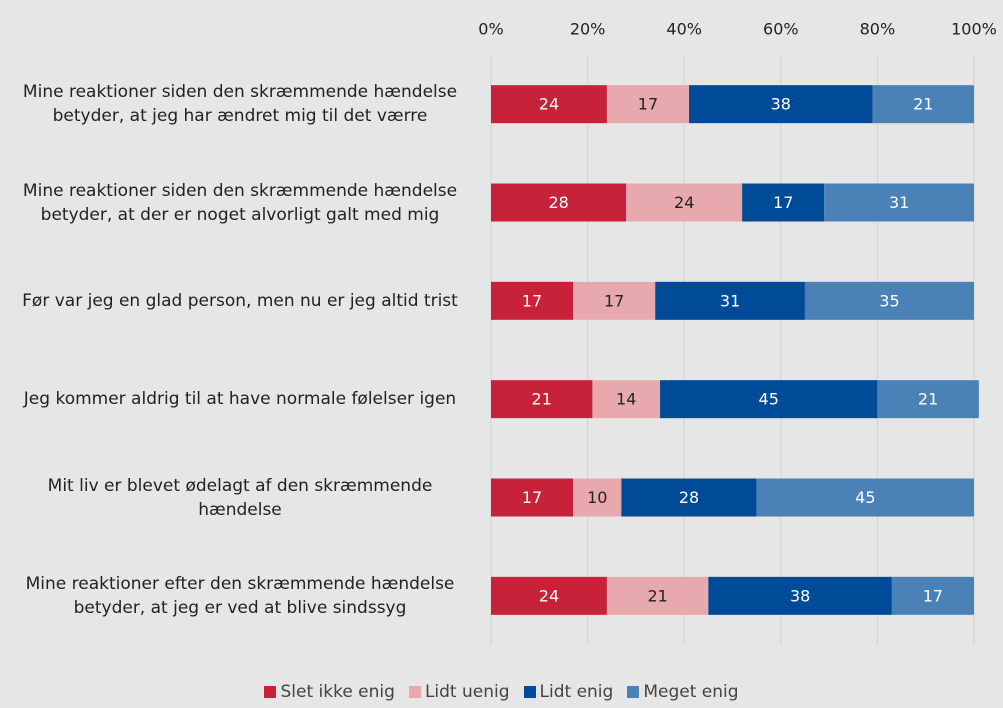  I want to click on x-tick-label: 40%, so click(684, 29).